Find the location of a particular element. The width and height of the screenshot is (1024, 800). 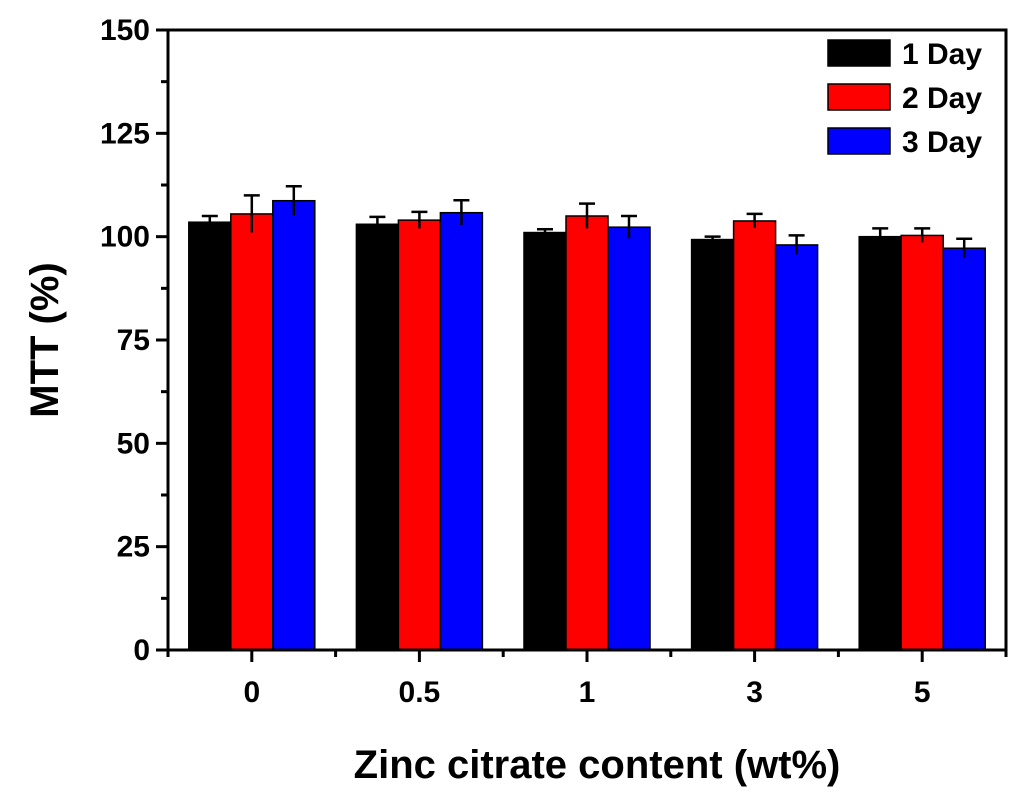

x-tick-label: 3 is located at coordinates (754, 692).